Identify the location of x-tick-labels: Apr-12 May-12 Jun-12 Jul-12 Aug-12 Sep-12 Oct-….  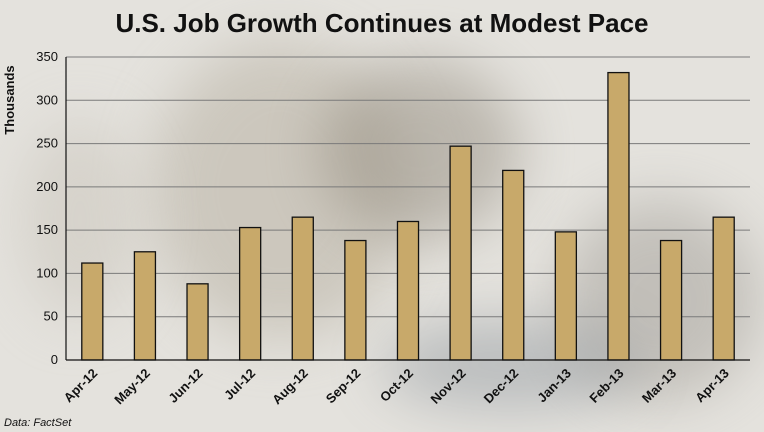
(396, 387).